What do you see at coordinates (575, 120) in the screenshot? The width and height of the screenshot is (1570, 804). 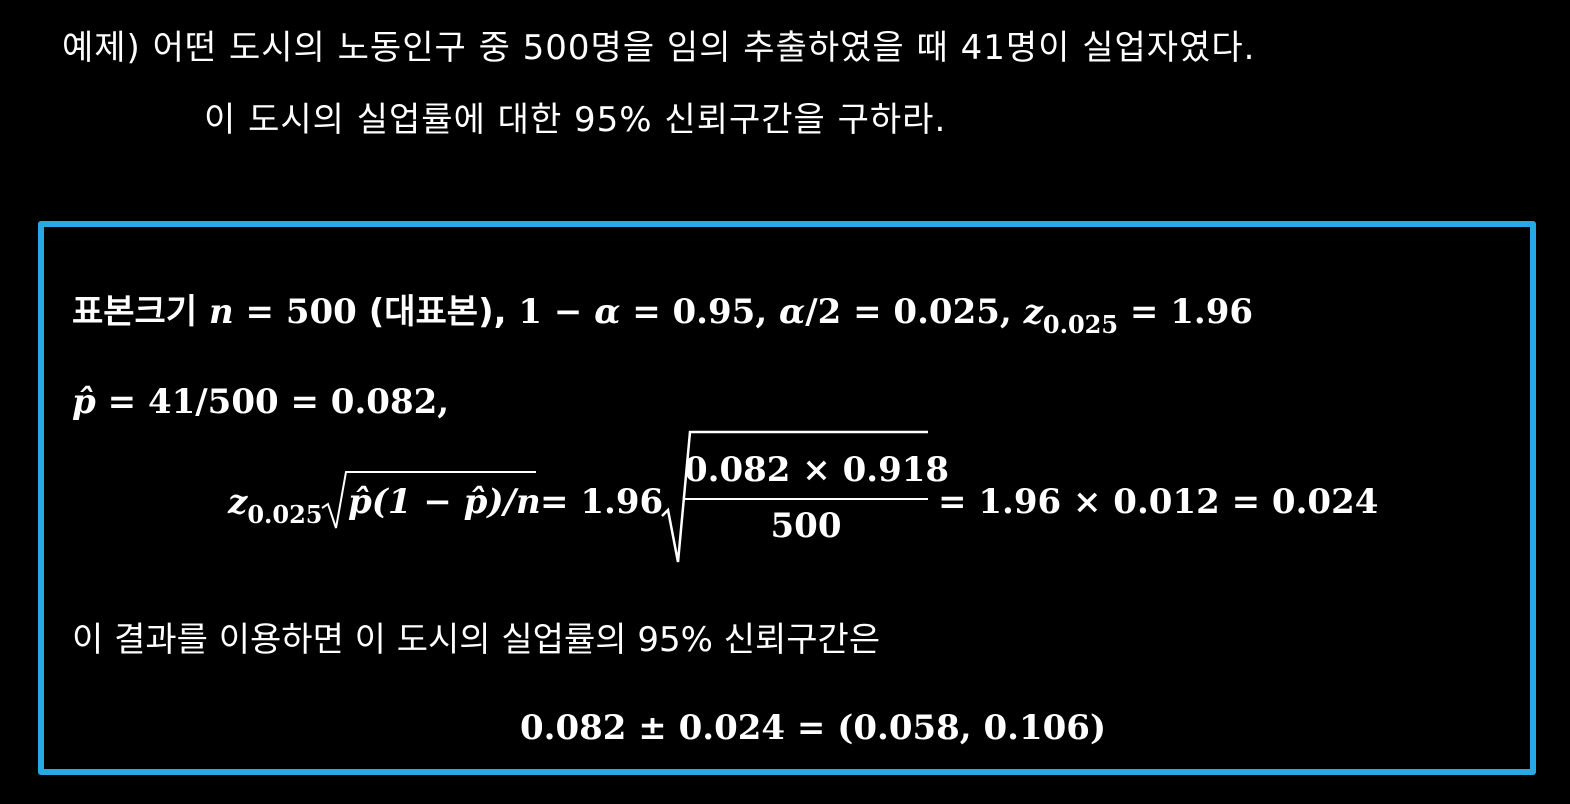 I see `problem-line-2: 이 도시의 실업률에 대한 95% 신뢰구간을 구하라.` at bounding box center [575, 120].